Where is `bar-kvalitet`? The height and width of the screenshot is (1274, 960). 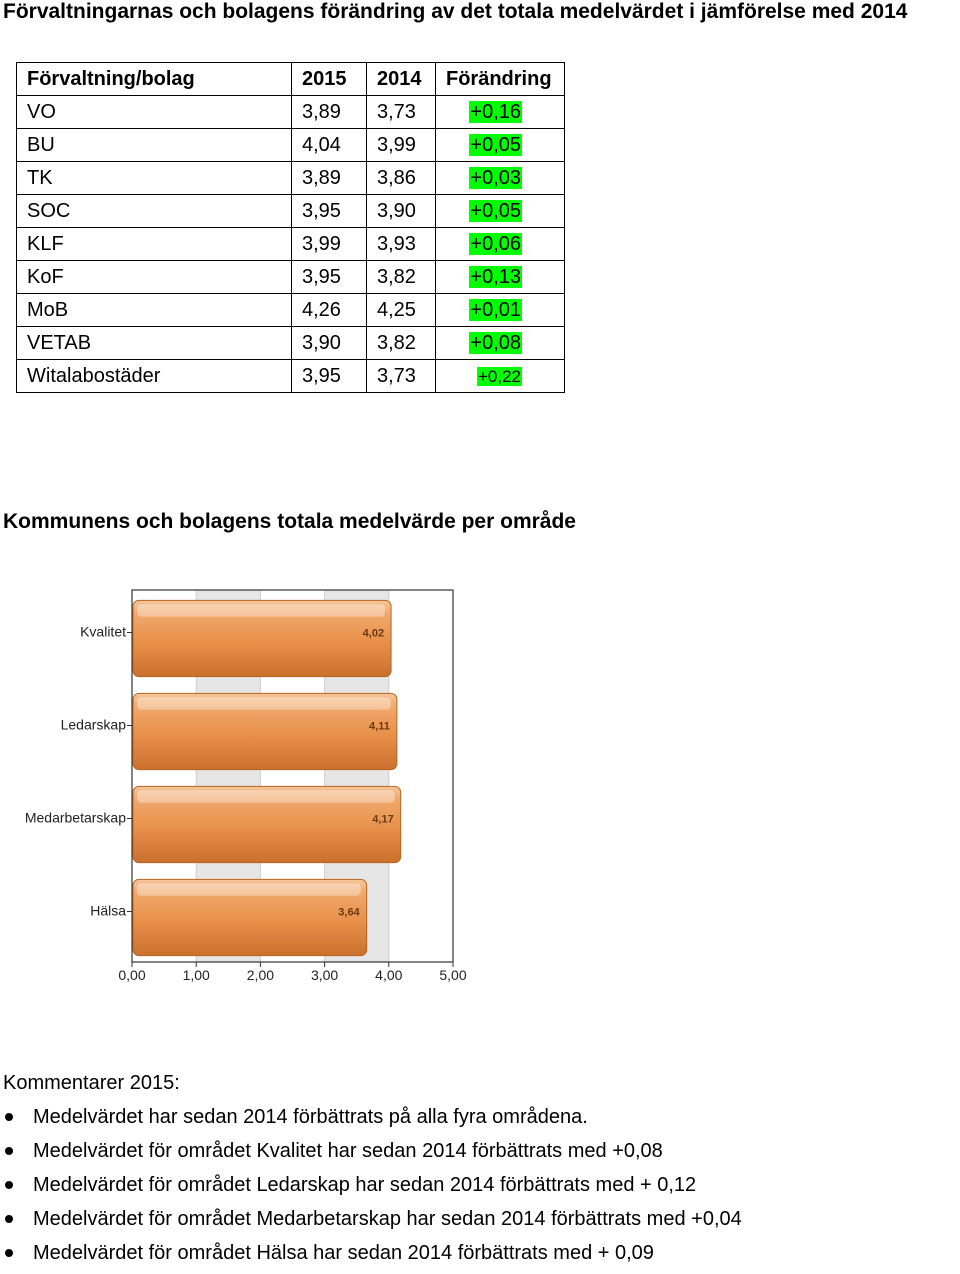 bar-kvalitet is located at coordinates (262, 638).